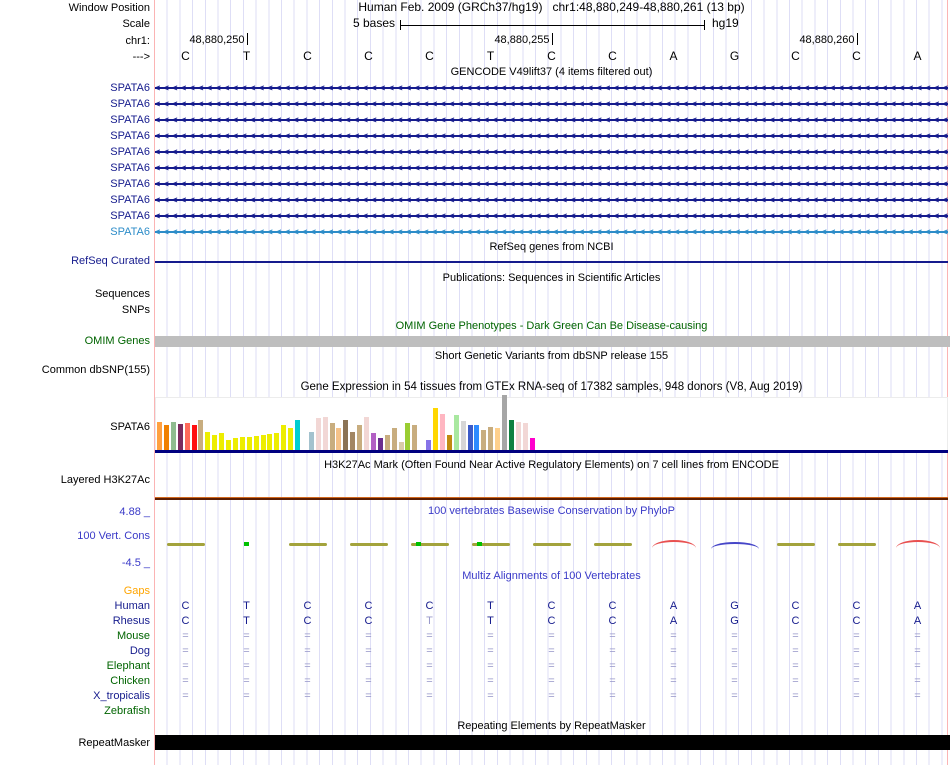 The width and height of the screenshot is (950, 765). What do you see at coordinates (95, 370) in the screenshot?
I see `common-dbsnp-label: Common dbSNP(155)` at bounding box center [95, 370].